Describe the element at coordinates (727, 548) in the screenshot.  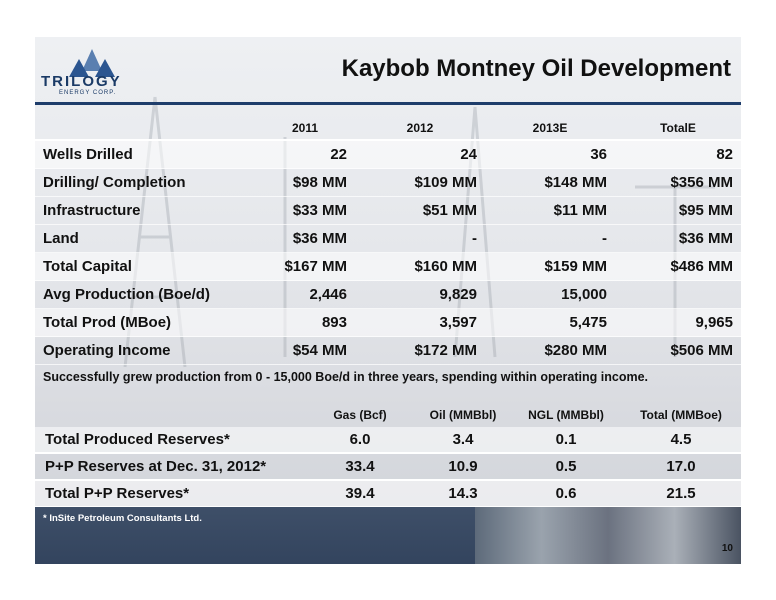
I see `page-number: 10` at that location.